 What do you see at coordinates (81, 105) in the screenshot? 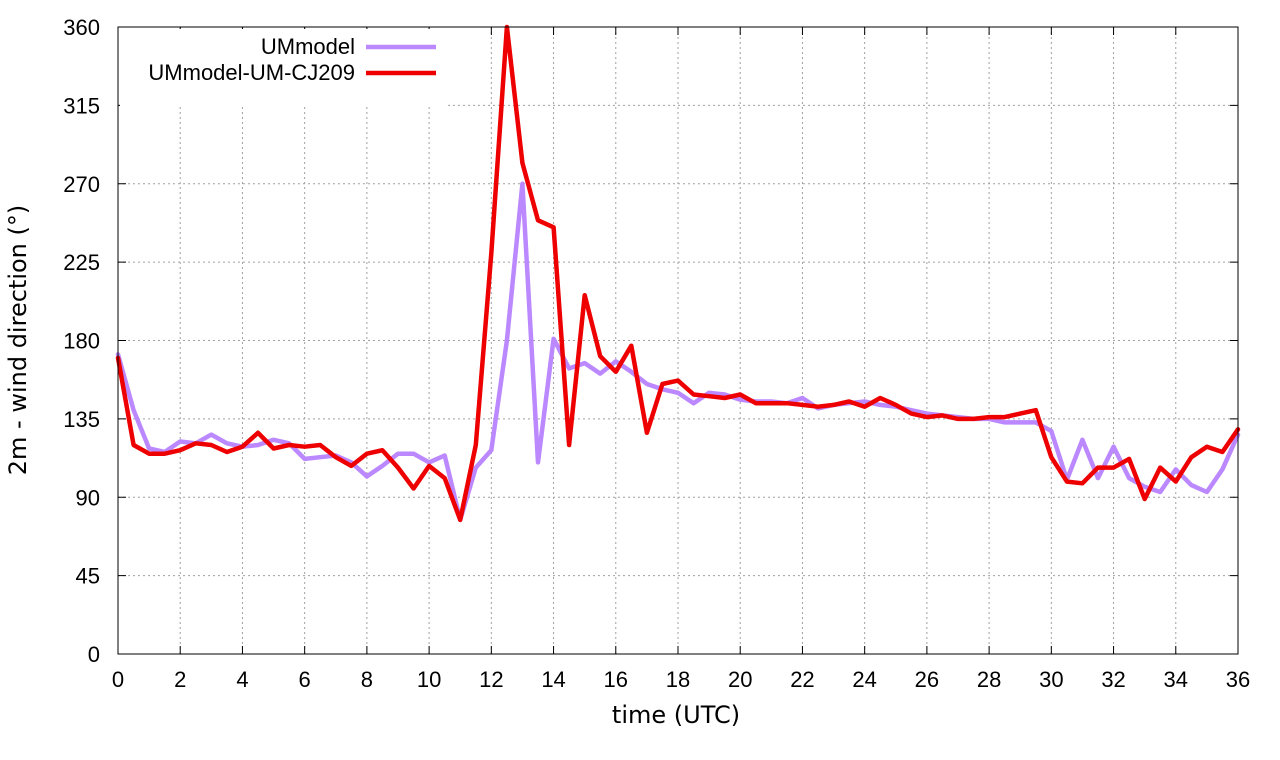
I see `y-tick-label: 315` at bounding box center [81, 105].